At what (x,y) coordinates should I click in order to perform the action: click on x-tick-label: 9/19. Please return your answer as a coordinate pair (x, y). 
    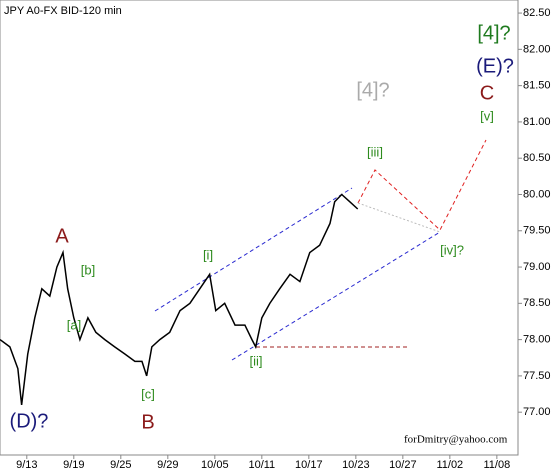
    Looking at the image, I should click on (73, 465).